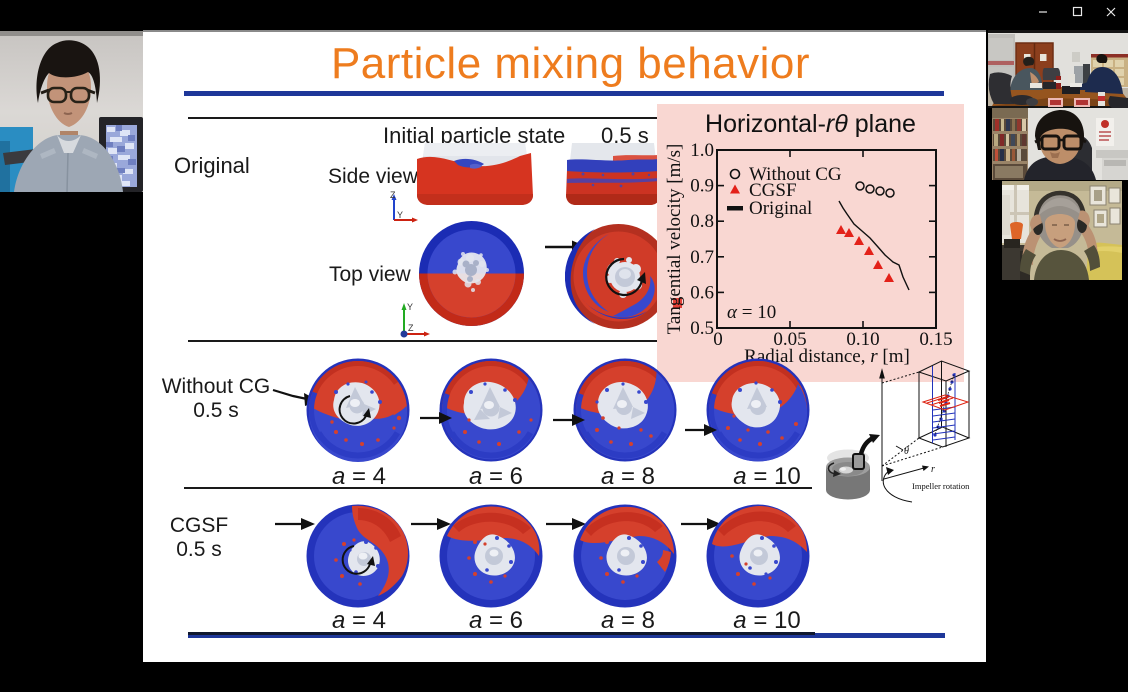 The height and width of the screenshot is (692, 1128). What do you see at coordinates (827, 356) in the screenshot?
I see `svg-text: Radial distance, r [m]` at bounding box center [827, 356].